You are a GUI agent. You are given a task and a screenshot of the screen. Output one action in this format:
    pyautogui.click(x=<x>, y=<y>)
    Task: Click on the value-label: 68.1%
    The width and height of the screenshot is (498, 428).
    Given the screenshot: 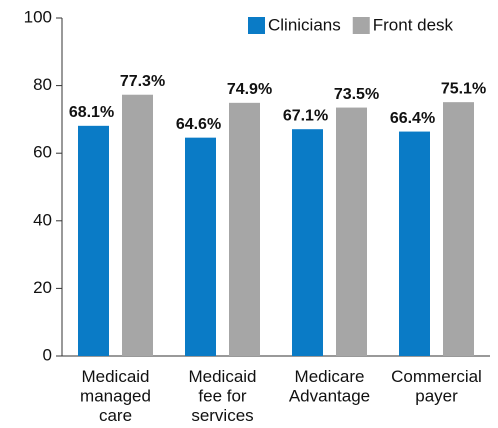 What is the action you would take?
    pyautogui.click(x=91, y=112)
    